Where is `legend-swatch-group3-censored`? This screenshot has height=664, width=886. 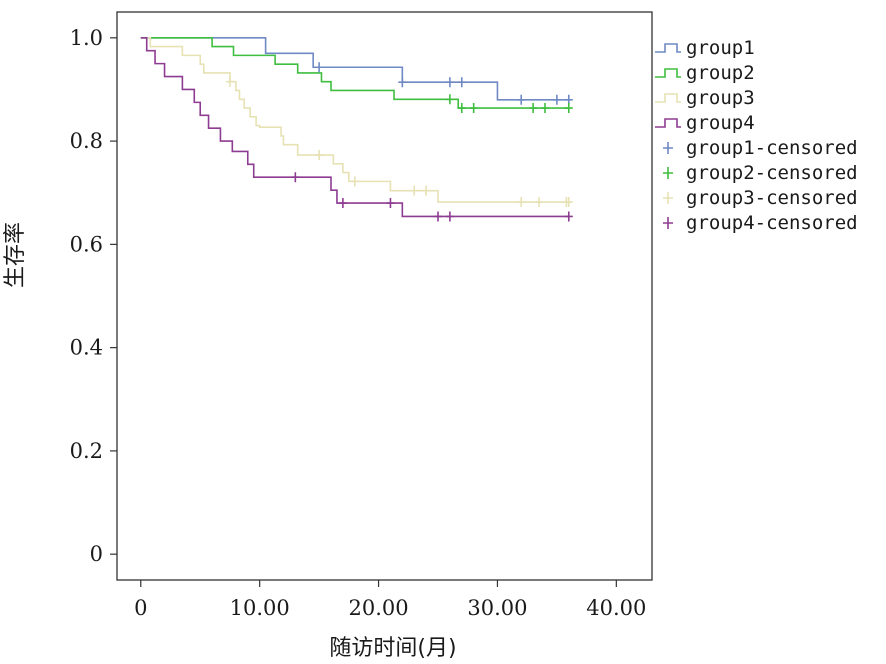
legend-swatch-group3-censored is located at coordinates (668, 198).